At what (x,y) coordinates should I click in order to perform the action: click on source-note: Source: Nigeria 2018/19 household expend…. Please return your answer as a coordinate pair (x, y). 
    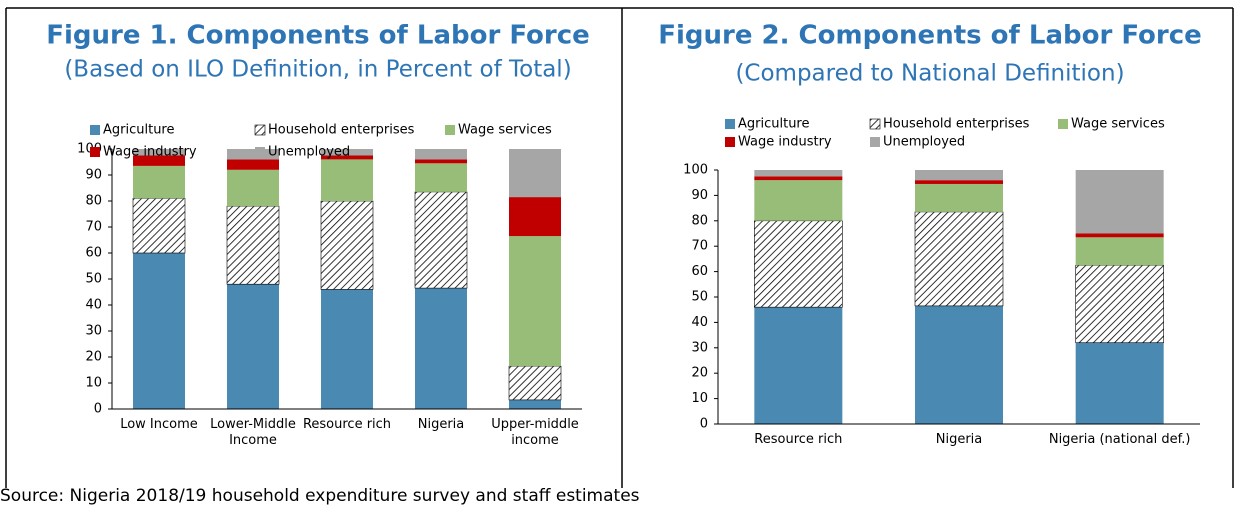
    Looking at the image, I should click on (320, 496).